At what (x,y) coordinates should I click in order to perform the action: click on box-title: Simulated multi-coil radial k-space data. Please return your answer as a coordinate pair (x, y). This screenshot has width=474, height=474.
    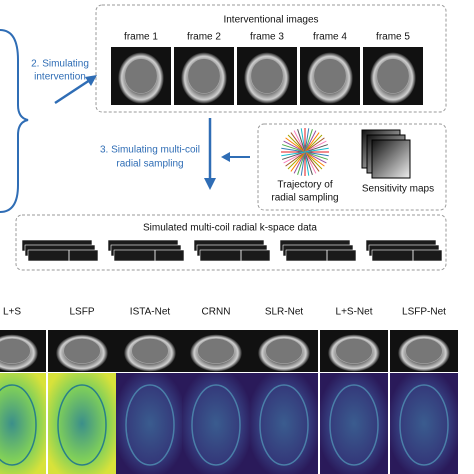
    Looking at the image, I should click on (230, 228).